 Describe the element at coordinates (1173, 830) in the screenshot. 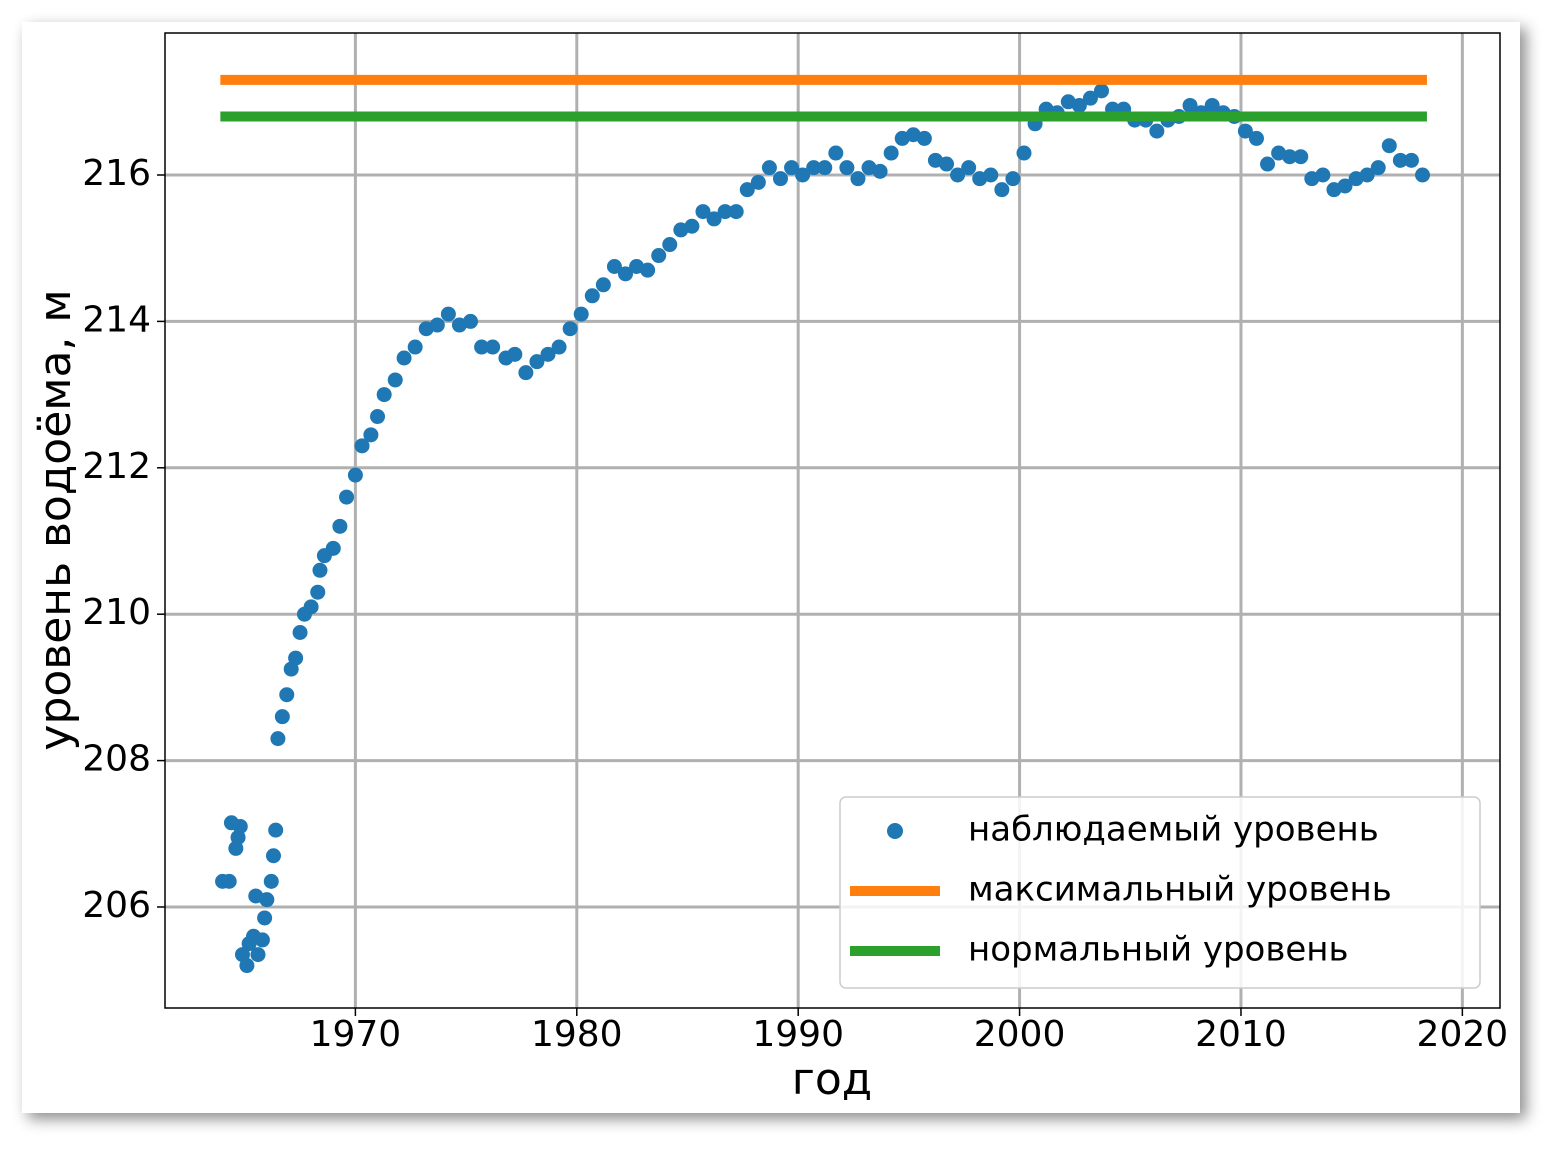

I see `legend-label: наблюдаемый уровень` at that location.